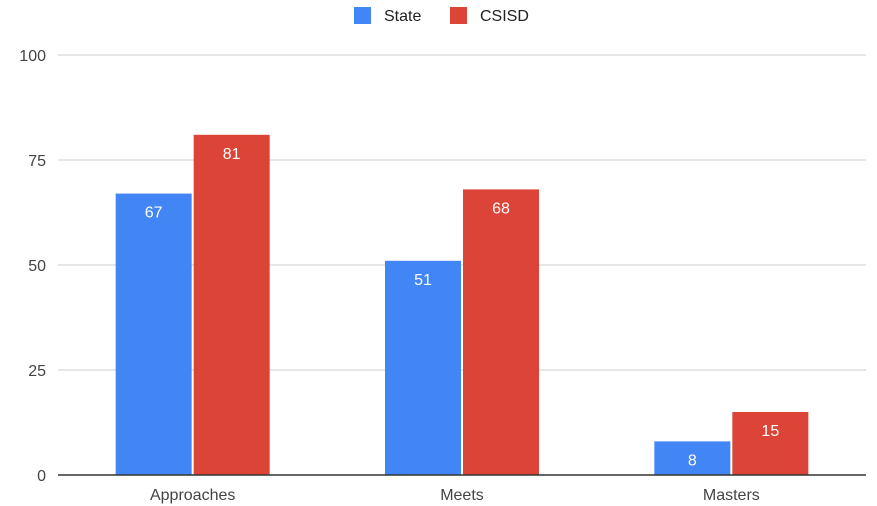  Describe the element at coordinates (423, 280) in the screenshot. I see `bar-label-state-meets: 51` at that location.